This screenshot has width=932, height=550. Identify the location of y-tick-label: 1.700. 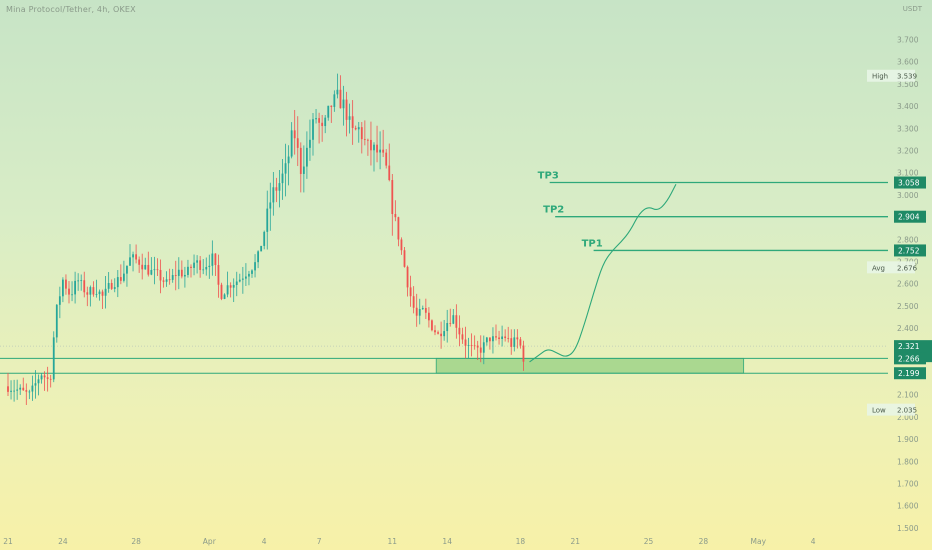
(908, 484).